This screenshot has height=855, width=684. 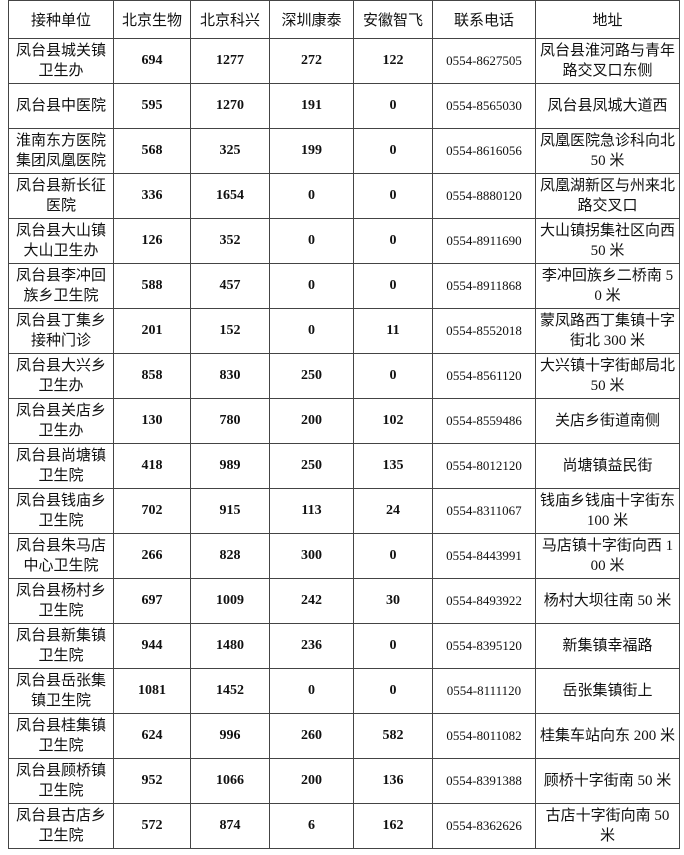 What do you see at coordinates (607, 466) in the screenshot?
I see `table-cell: 尚塘镇益民街` at bounding box center [607, 466].